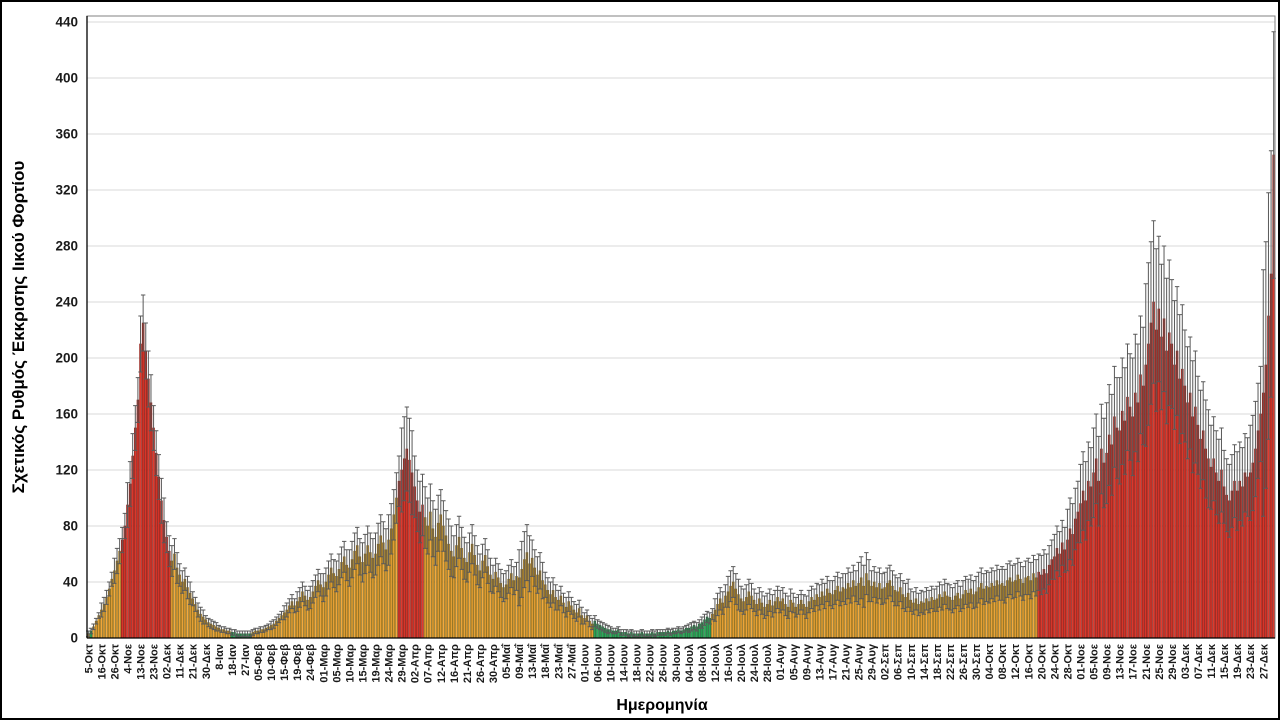 This screenshot has height=720, width=1280. Describe the element at coordinates (625, 663) in the screenshot. I see `x-tick-label: 14-Ιουν` at that location.